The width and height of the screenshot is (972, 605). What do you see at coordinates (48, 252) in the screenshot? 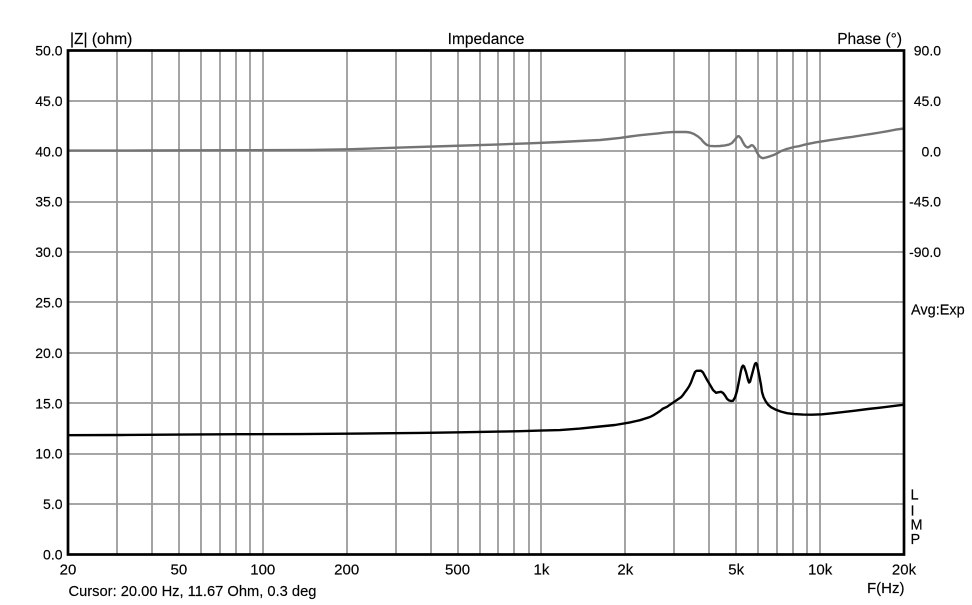
I see `svg-text: 30.0` at bounding box center [48, 252].